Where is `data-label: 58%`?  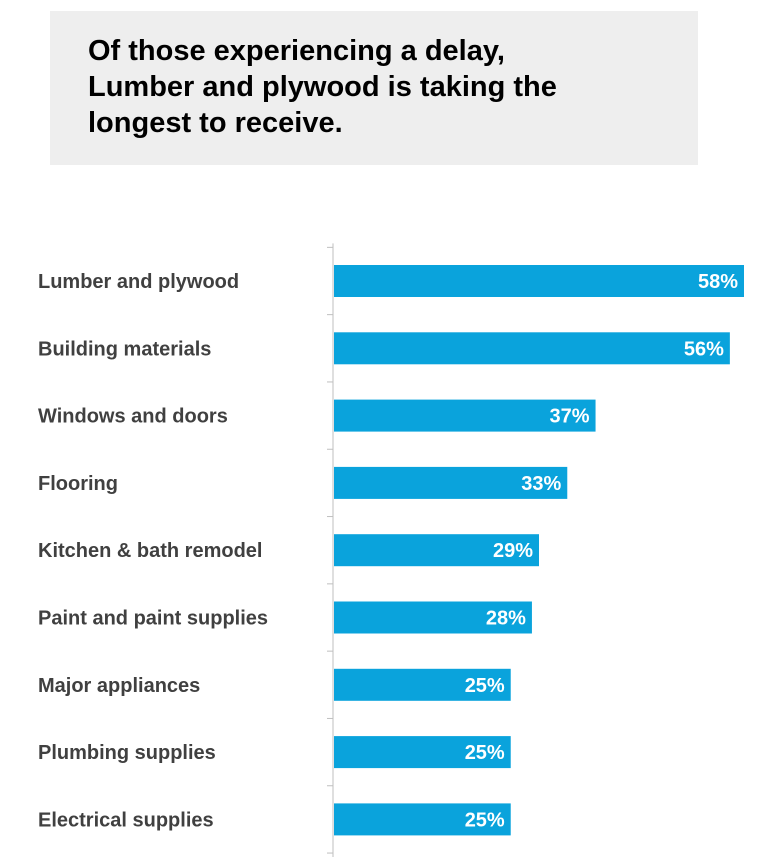 data-label: 58% is located at coordinates (718, 282).